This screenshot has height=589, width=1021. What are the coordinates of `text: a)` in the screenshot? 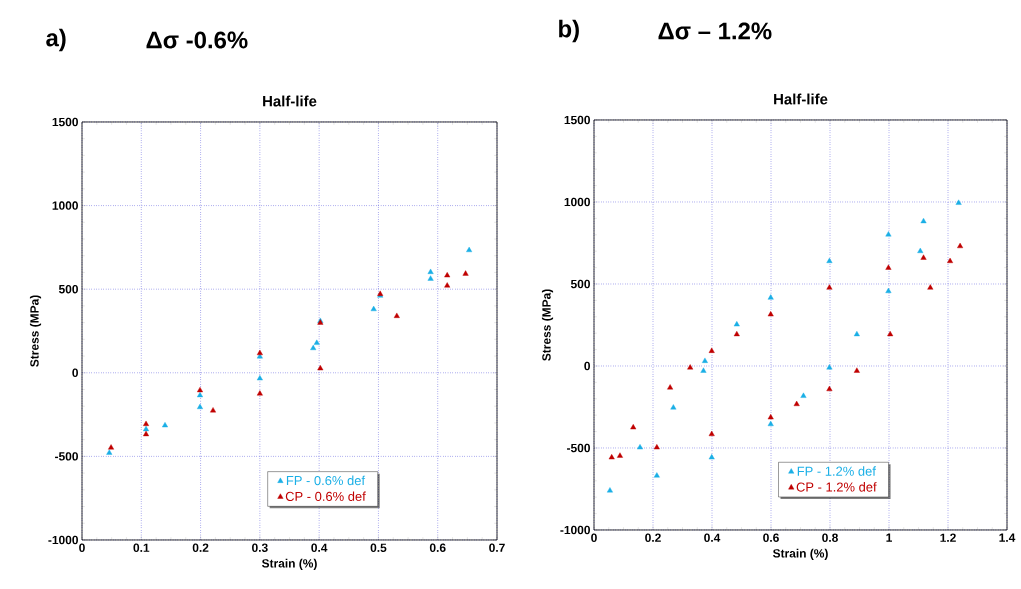 It's located at (56, 40).